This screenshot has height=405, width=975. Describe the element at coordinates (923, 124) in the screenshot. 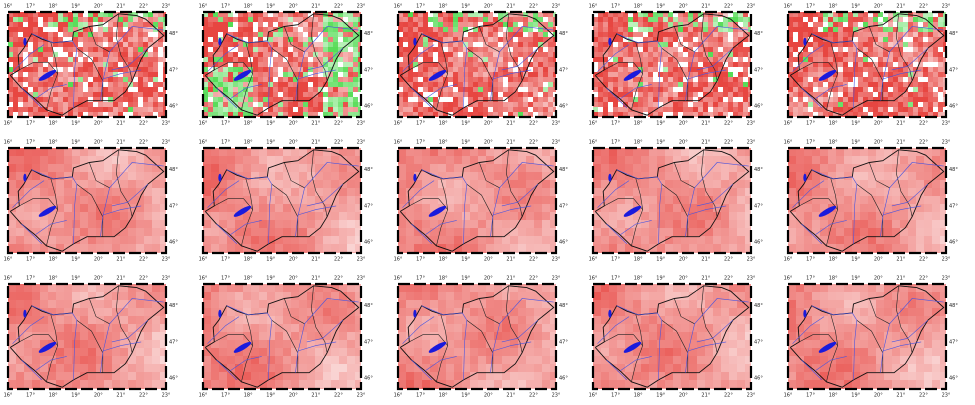

I see `x-label-bottom: 22°` at that location.